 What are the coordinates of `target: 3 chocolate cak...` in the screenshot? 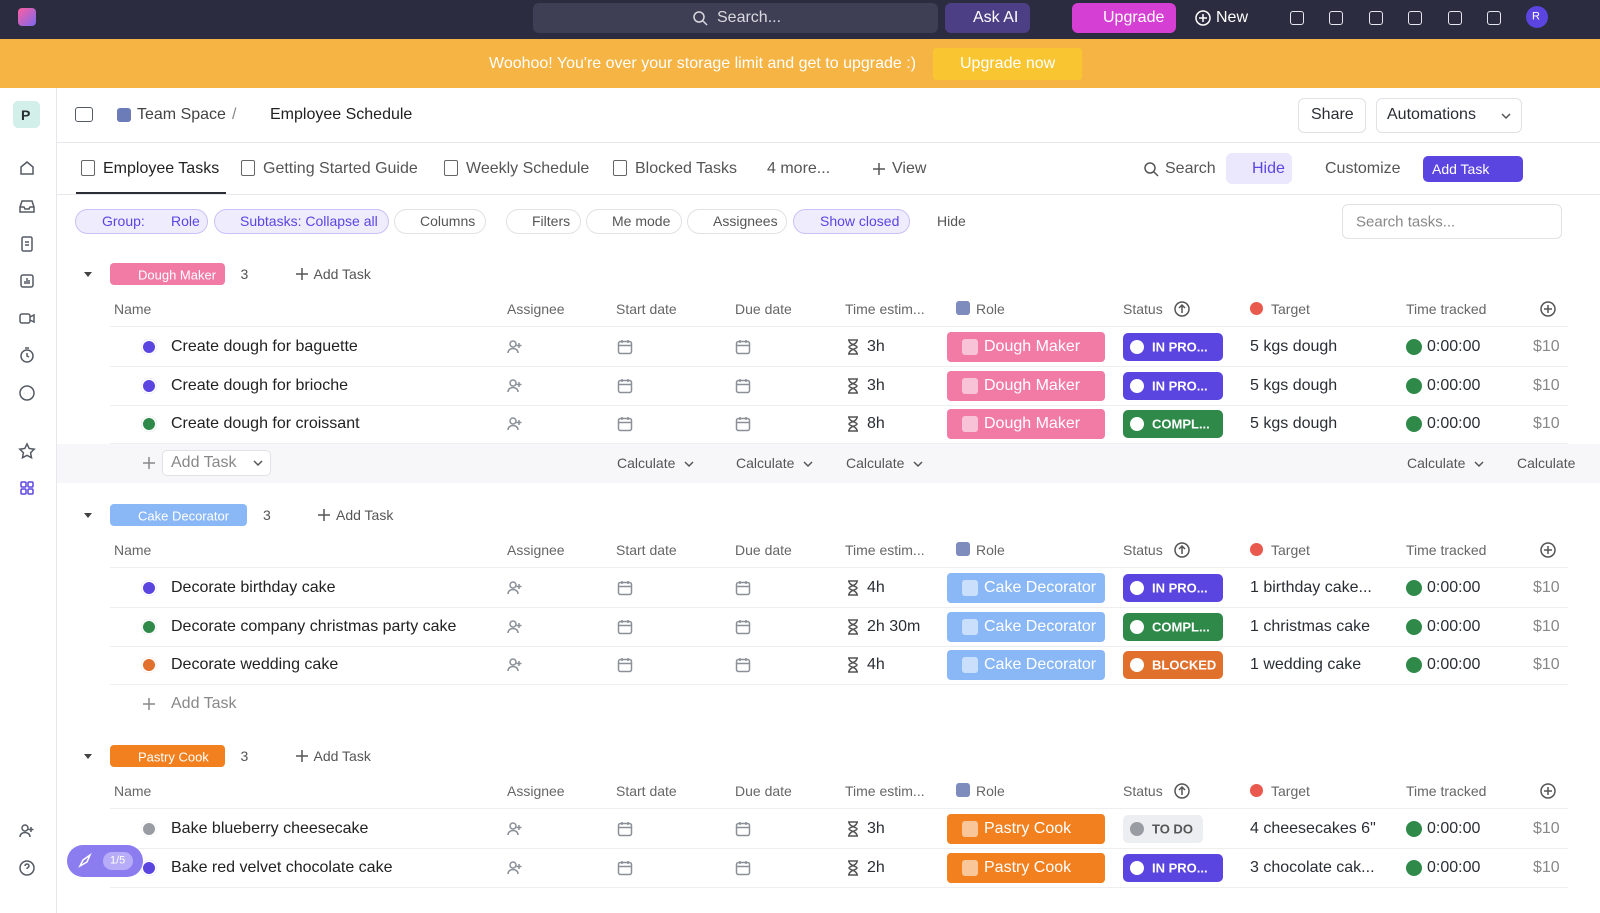 It's located at (1312, 867).